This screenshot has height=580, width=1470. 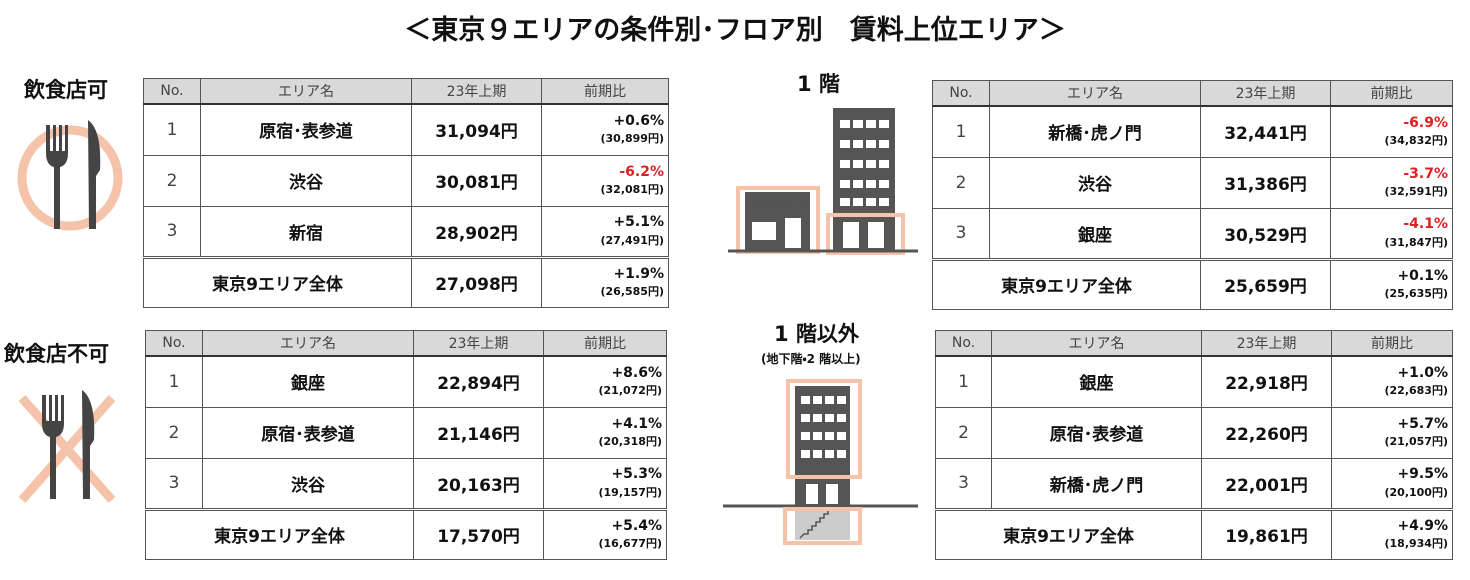 I want to click on rent: 19,861円, so click(x=1266, y=533).